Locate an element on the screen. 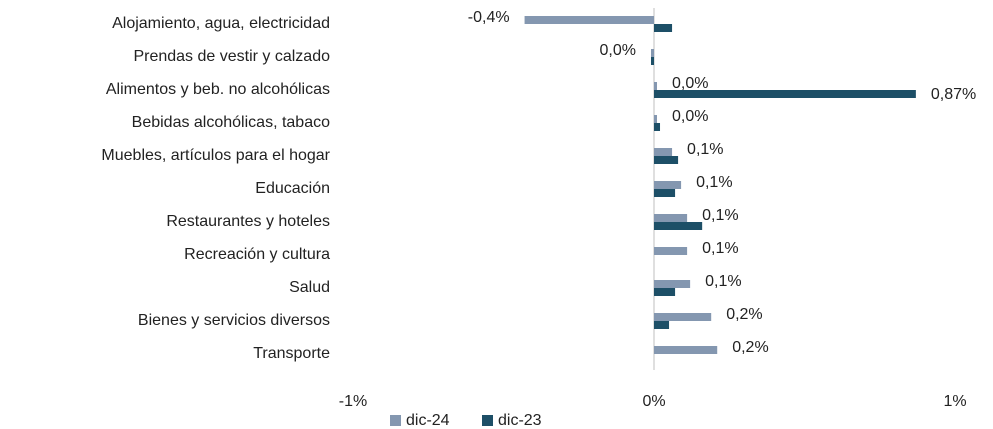 This screenshot has width=993, height=429. category-label: Alimentos y beb. no alcohólicas is located at coordinates (218, 89).